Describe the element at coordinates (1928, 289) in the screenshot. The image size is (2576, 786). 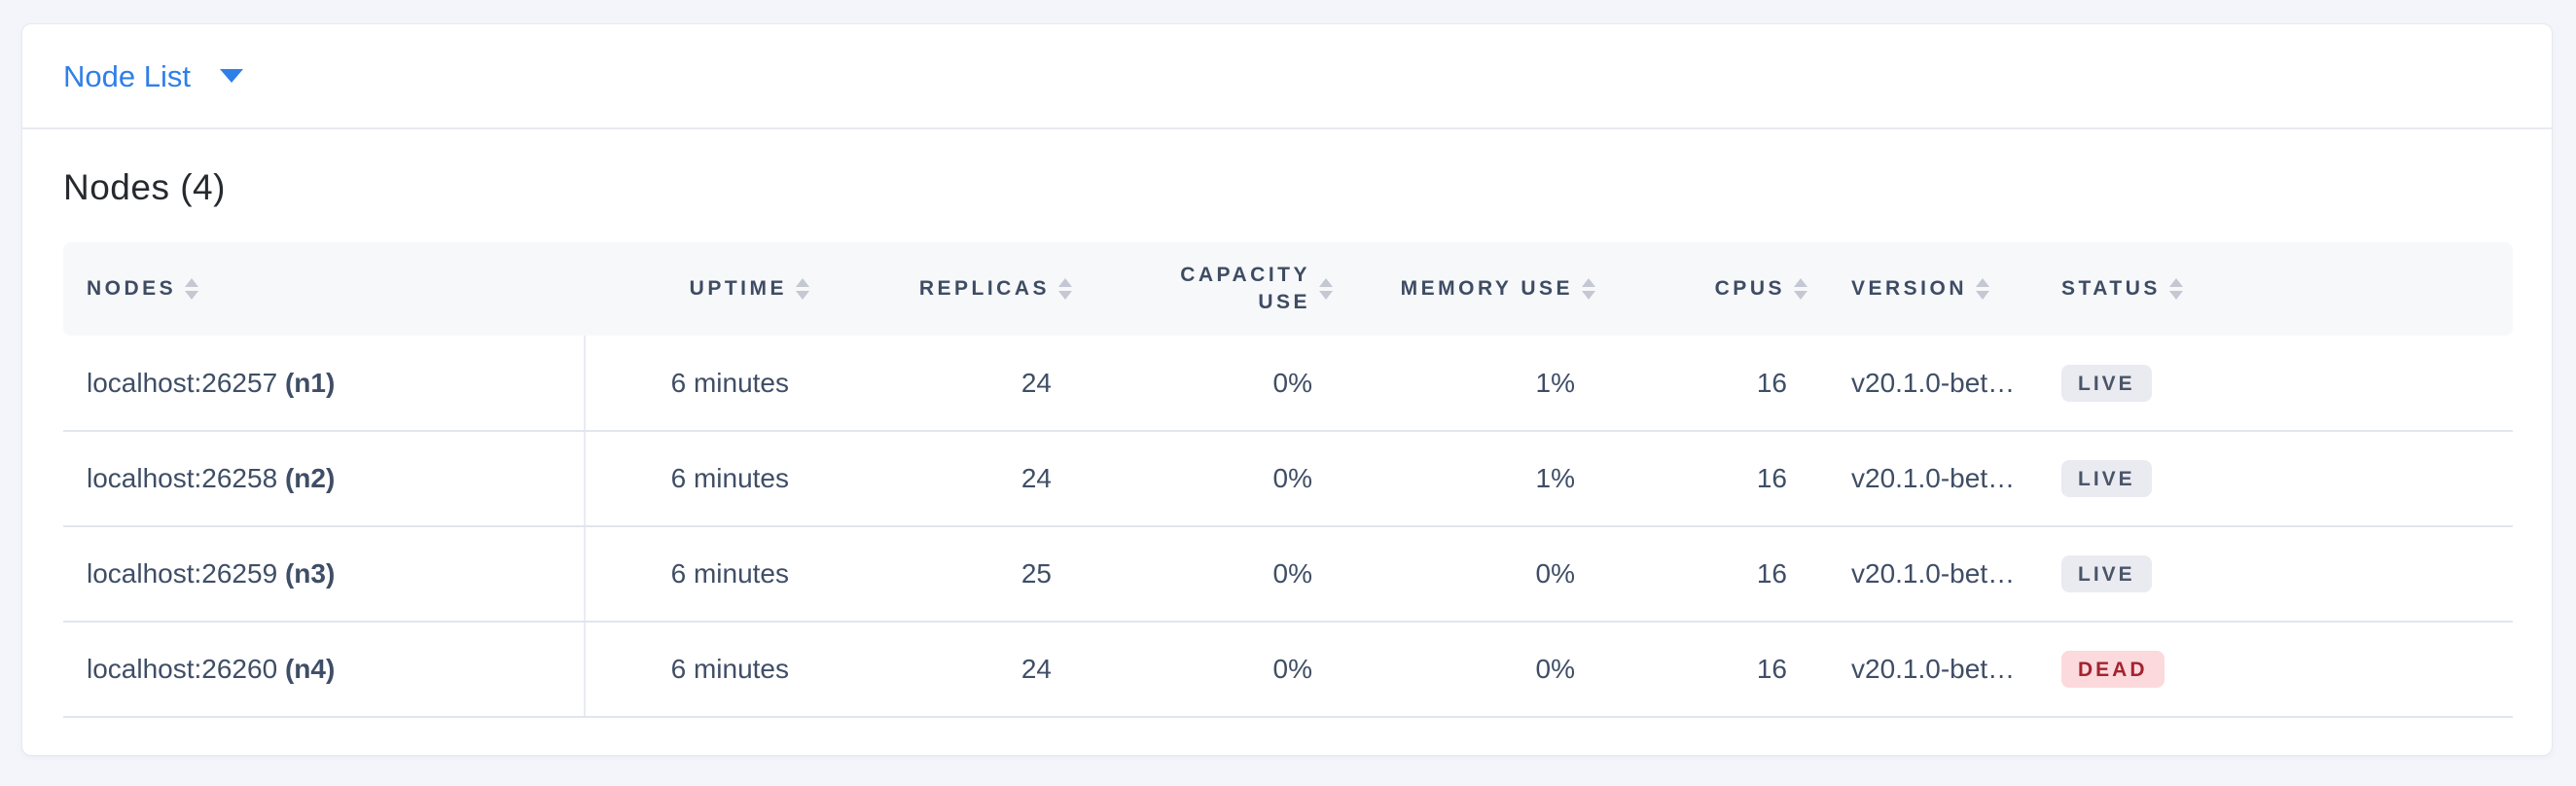
I see `column-header-version: VERSION` at that location.